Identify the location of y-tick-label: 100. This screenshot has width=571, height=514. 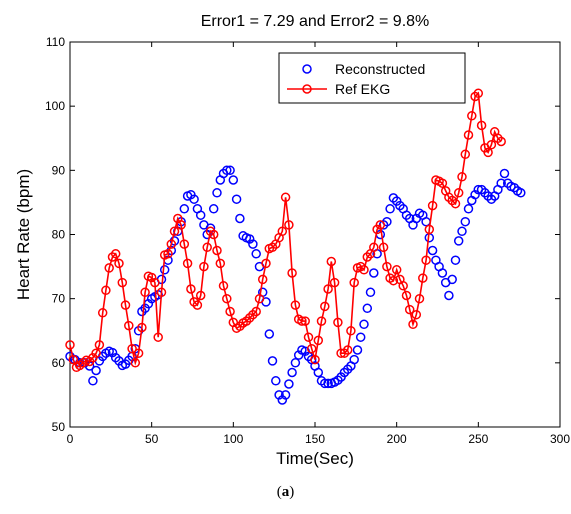
(55, 106).